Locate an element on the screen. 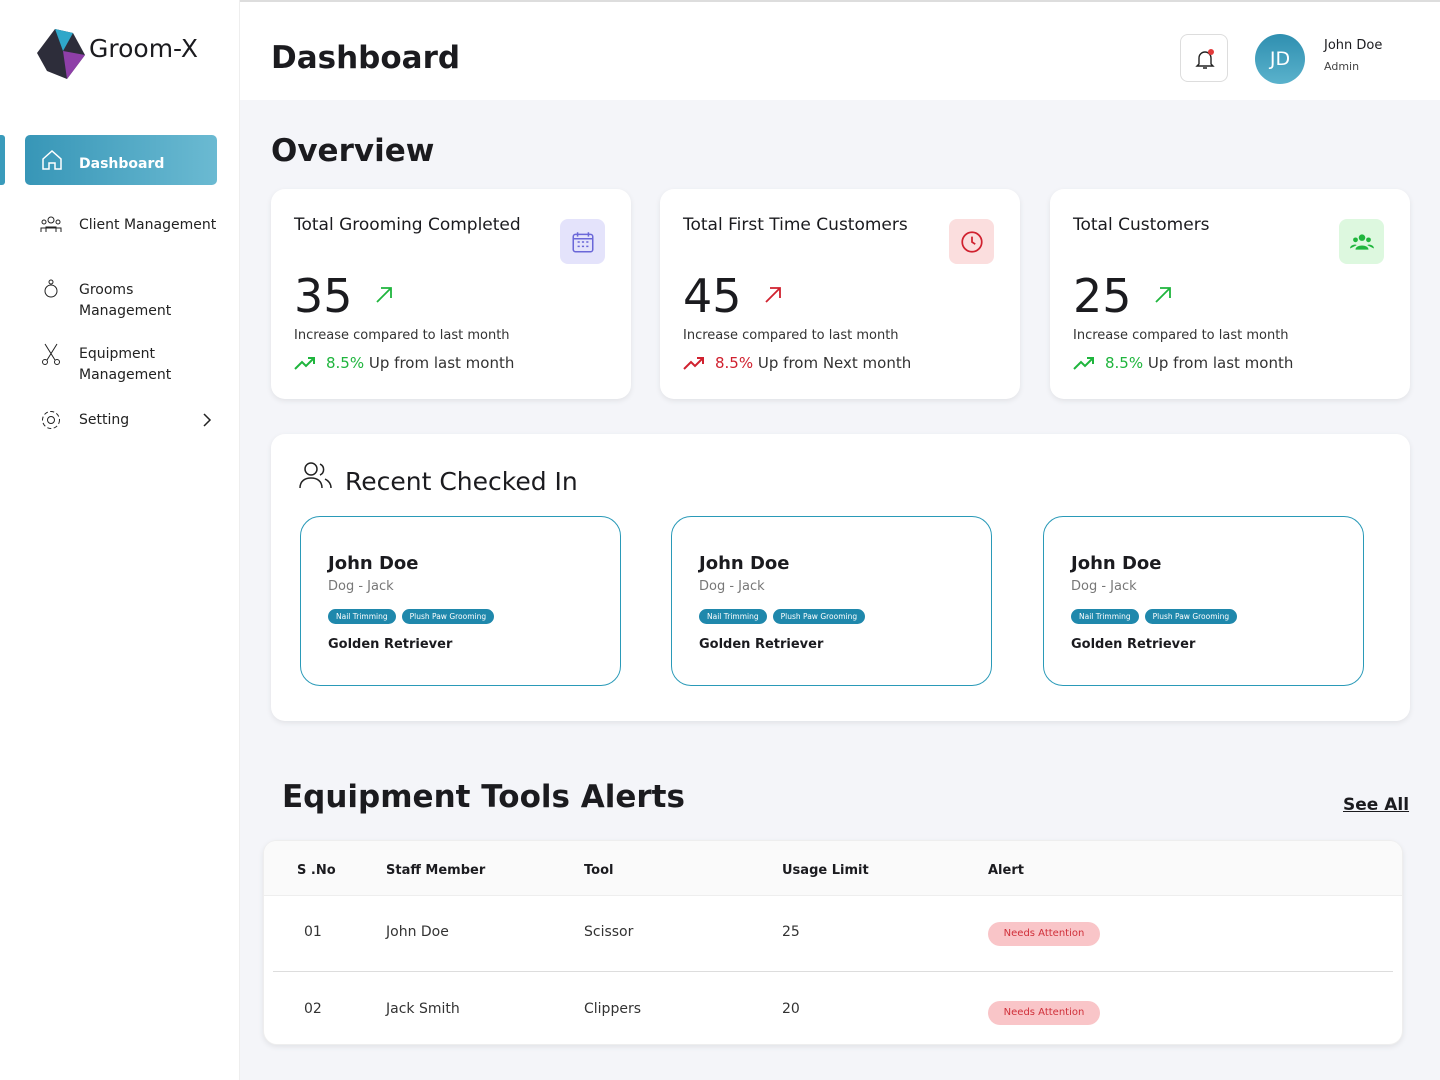  nav-active: Dashboard is located at coordinates (121, 160).